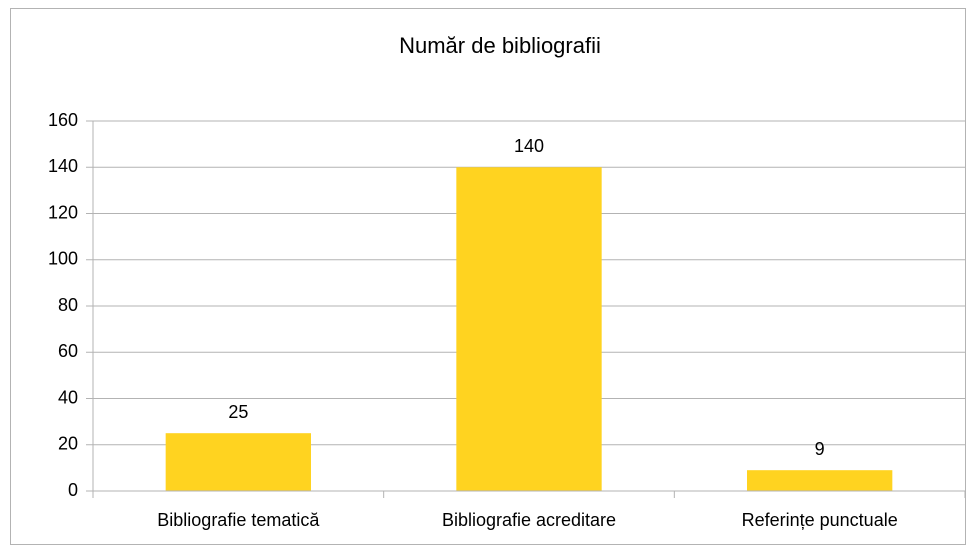 The height and width of the screenshot is (553, 974). What do you see at coordinates (529, 146) in the screenshot?
I see `data-label: 140` at bounding box center [529, 146].